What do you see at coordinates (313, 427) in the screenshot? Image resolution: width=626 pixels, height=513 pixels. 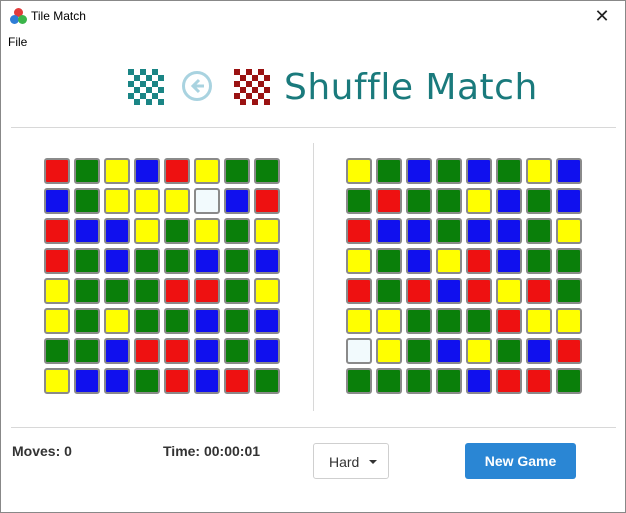 I see `footer-divider` at bounding box center [313, 427].